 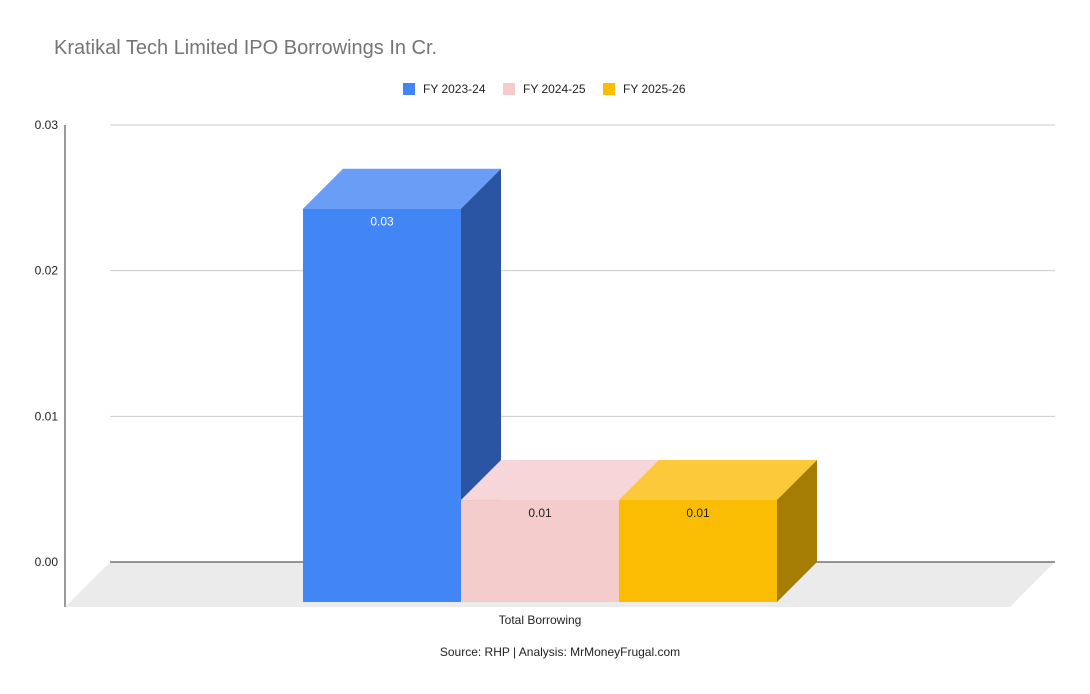 I want to click on y-tick-label: 0.00, so click(x=47, y=562).